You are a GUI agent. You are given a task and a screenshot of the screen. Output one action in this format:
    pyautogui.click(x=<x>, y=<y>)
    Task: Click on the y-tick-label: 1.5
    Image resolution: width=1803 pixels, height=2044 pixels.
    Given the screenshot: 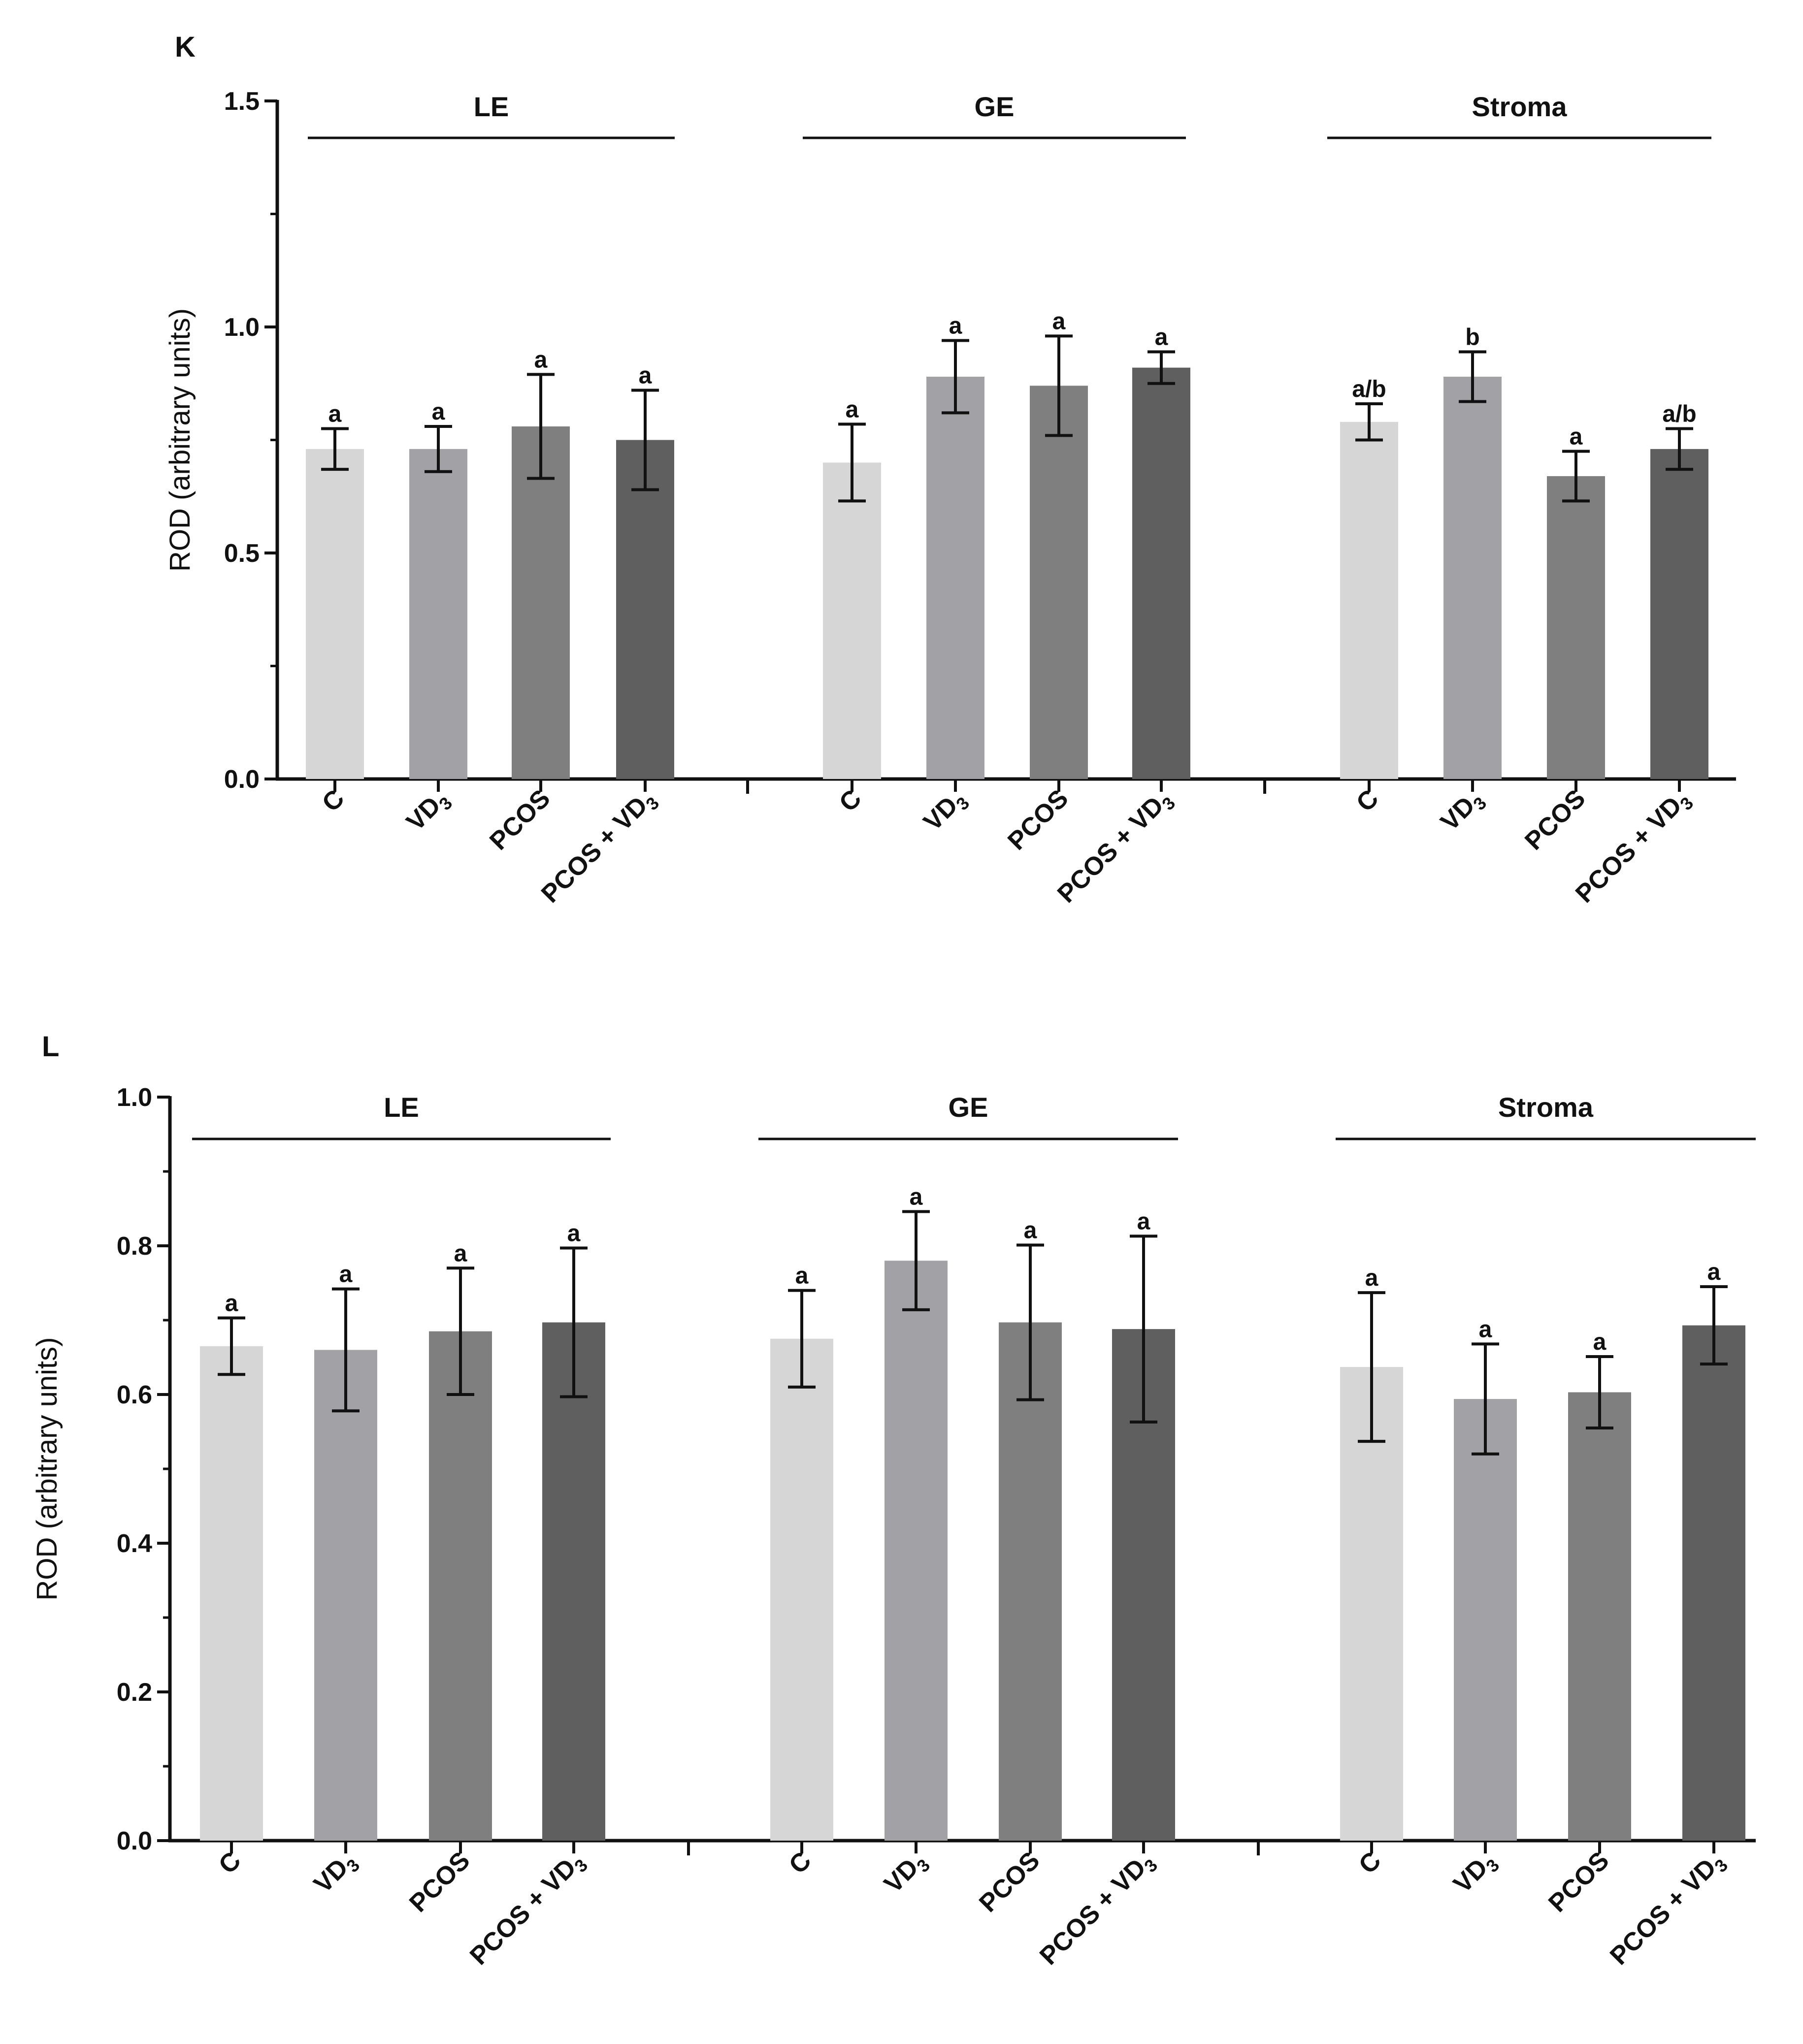 What is the action you would take?
    pyautogui.click(x=242, y=102)
    